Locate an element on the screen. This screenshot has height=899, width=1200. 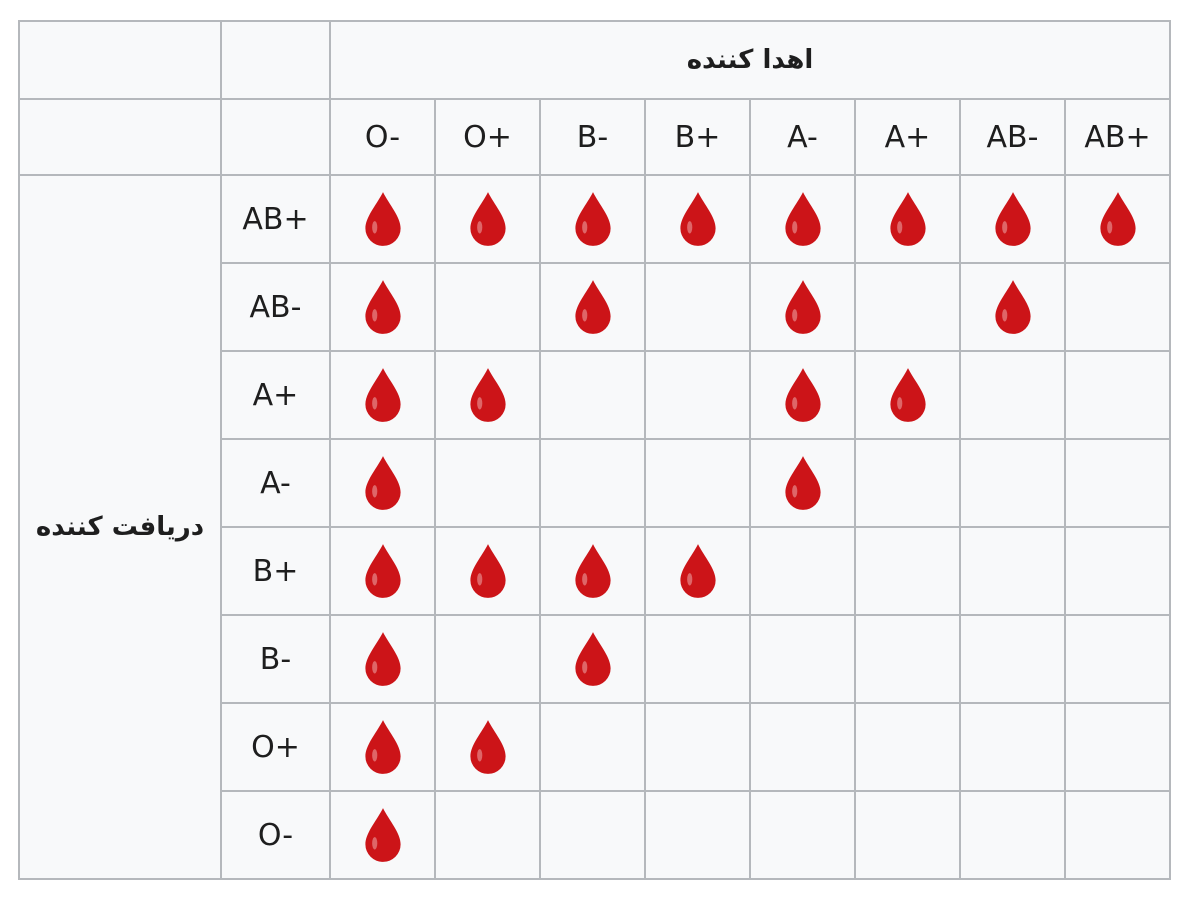
row-header: B- is located at coordinates (276, 660).